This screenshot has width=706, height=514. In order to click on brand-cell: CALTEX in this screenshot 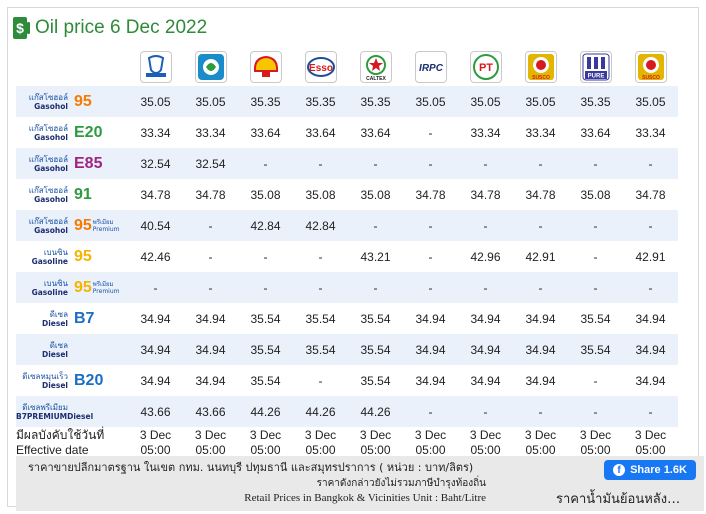, I will do `click(375, 67)`.